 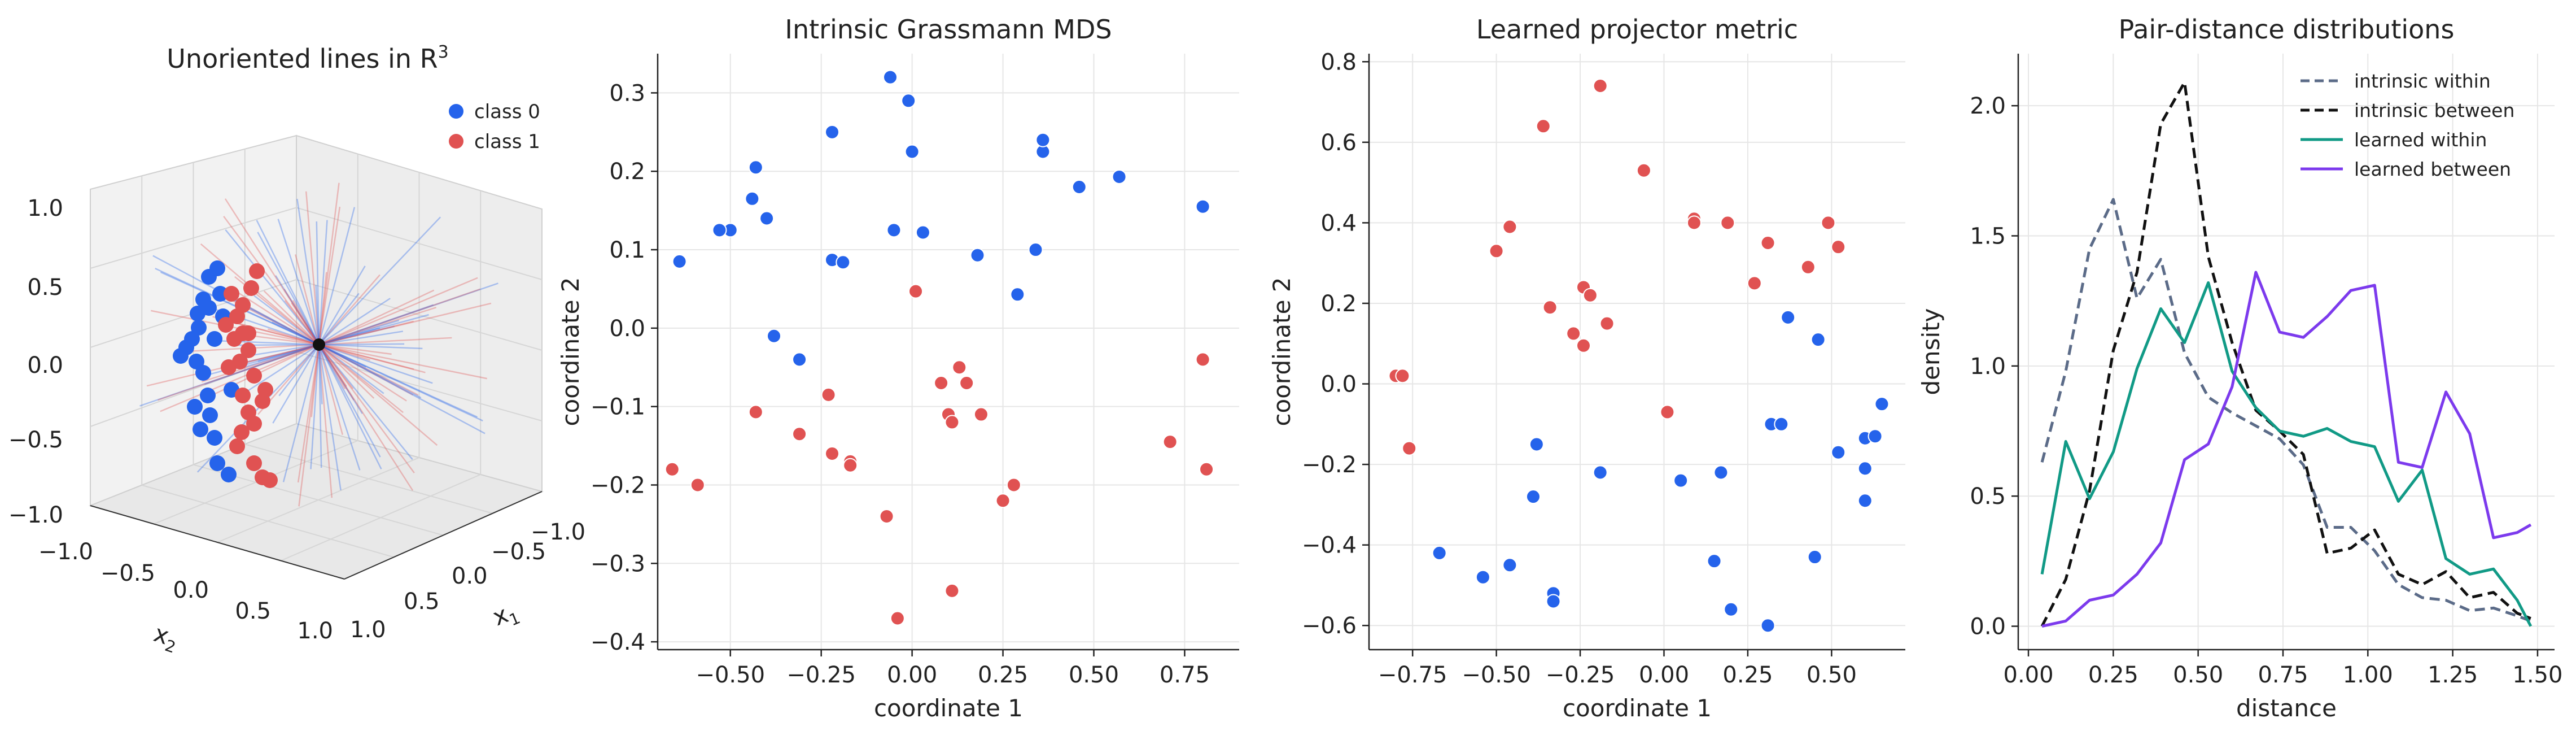 What do you see at coordinates (35, 440) in the screenshot?
I see `z-tick-label: −0.5` at bounding box center [35, 440].